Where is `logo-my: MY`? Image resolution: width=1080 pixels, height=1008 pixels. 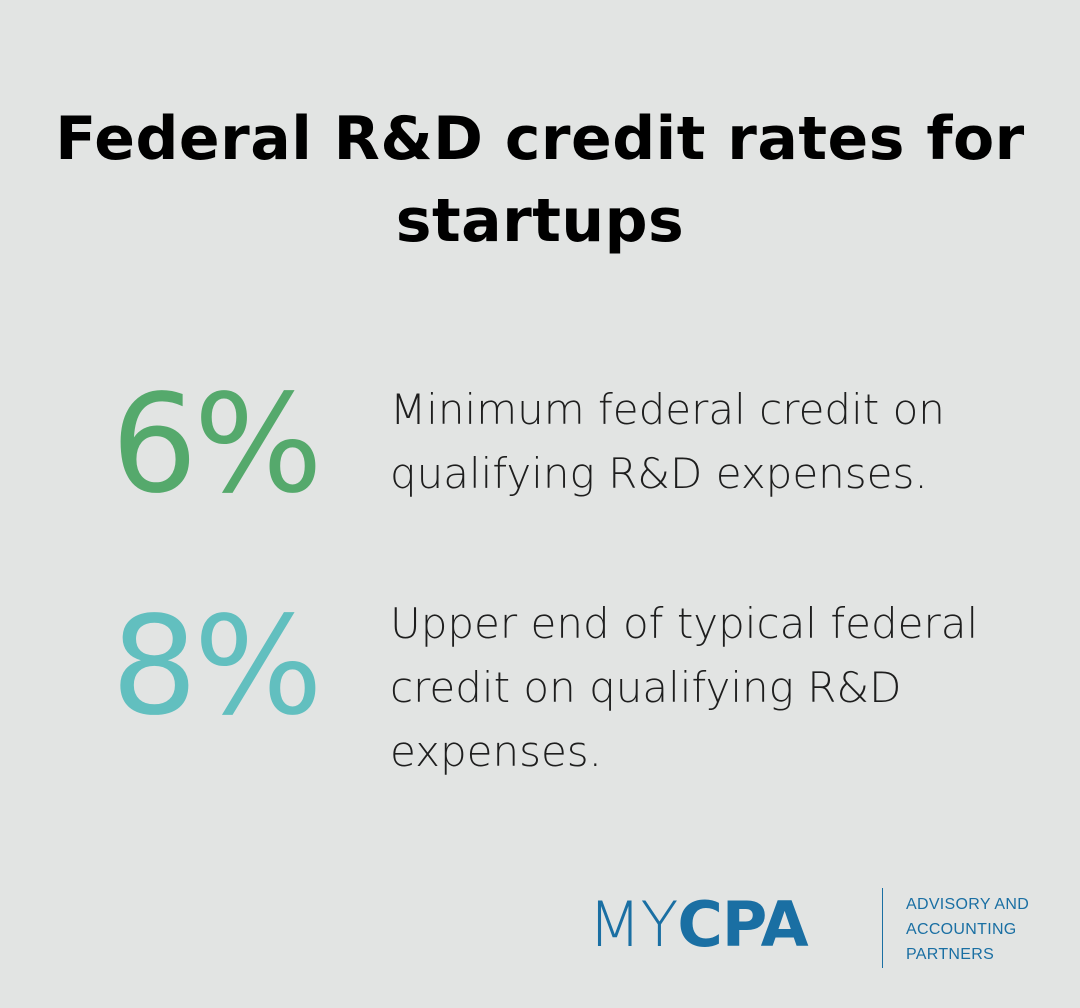 logo-my: MY is located at coordinates (633, 924).